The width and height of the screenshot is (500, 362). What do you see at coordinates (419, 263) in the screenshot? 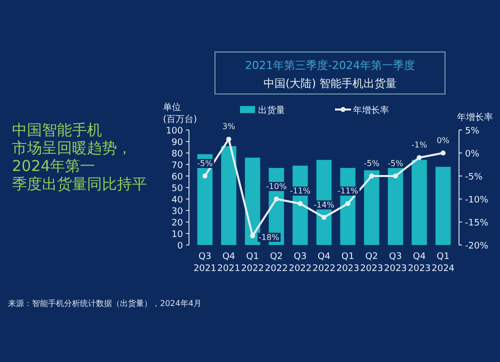
I see `x-tick-label: Q4 2023` at bounding box center [419, 263].